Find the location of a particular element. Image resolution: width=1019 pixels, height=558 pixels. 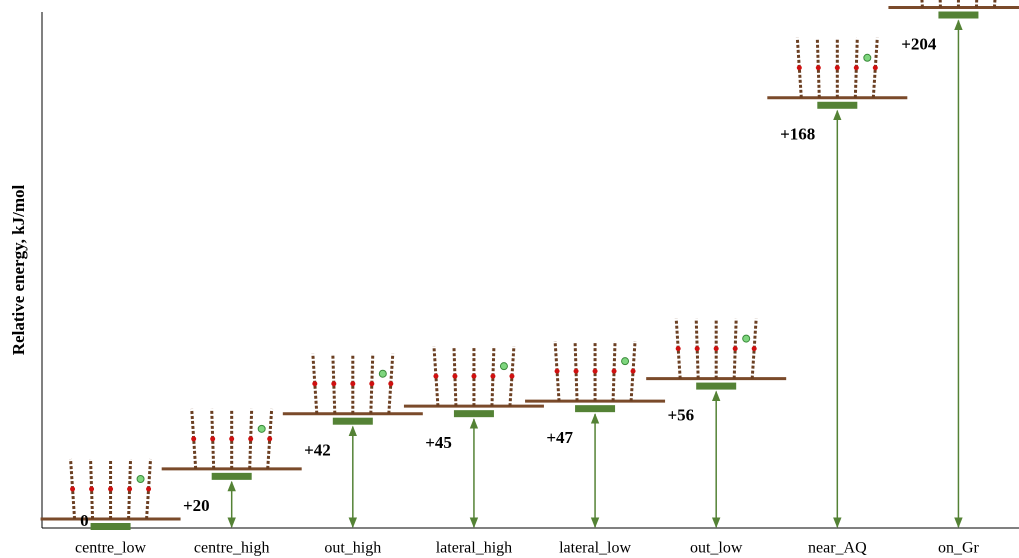

x-tick-label: out_low is located at coordinates (716, 548).